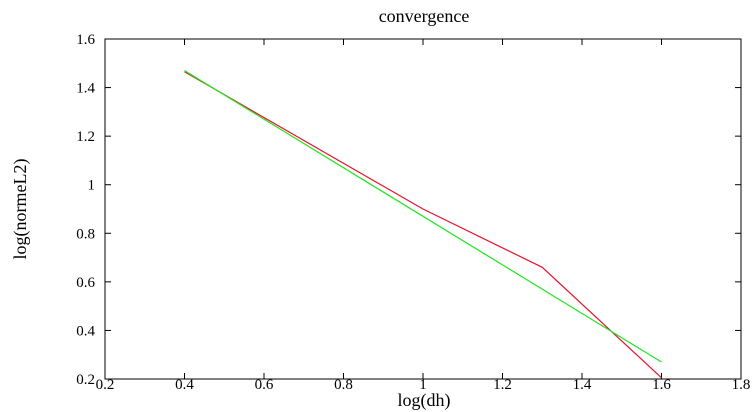 This screenshot has width=756, height=412. What do you see at coordinates (105, 385) in the screenshot?
I see `x-tick-label: 0.2` at bounding box center [105, 385].